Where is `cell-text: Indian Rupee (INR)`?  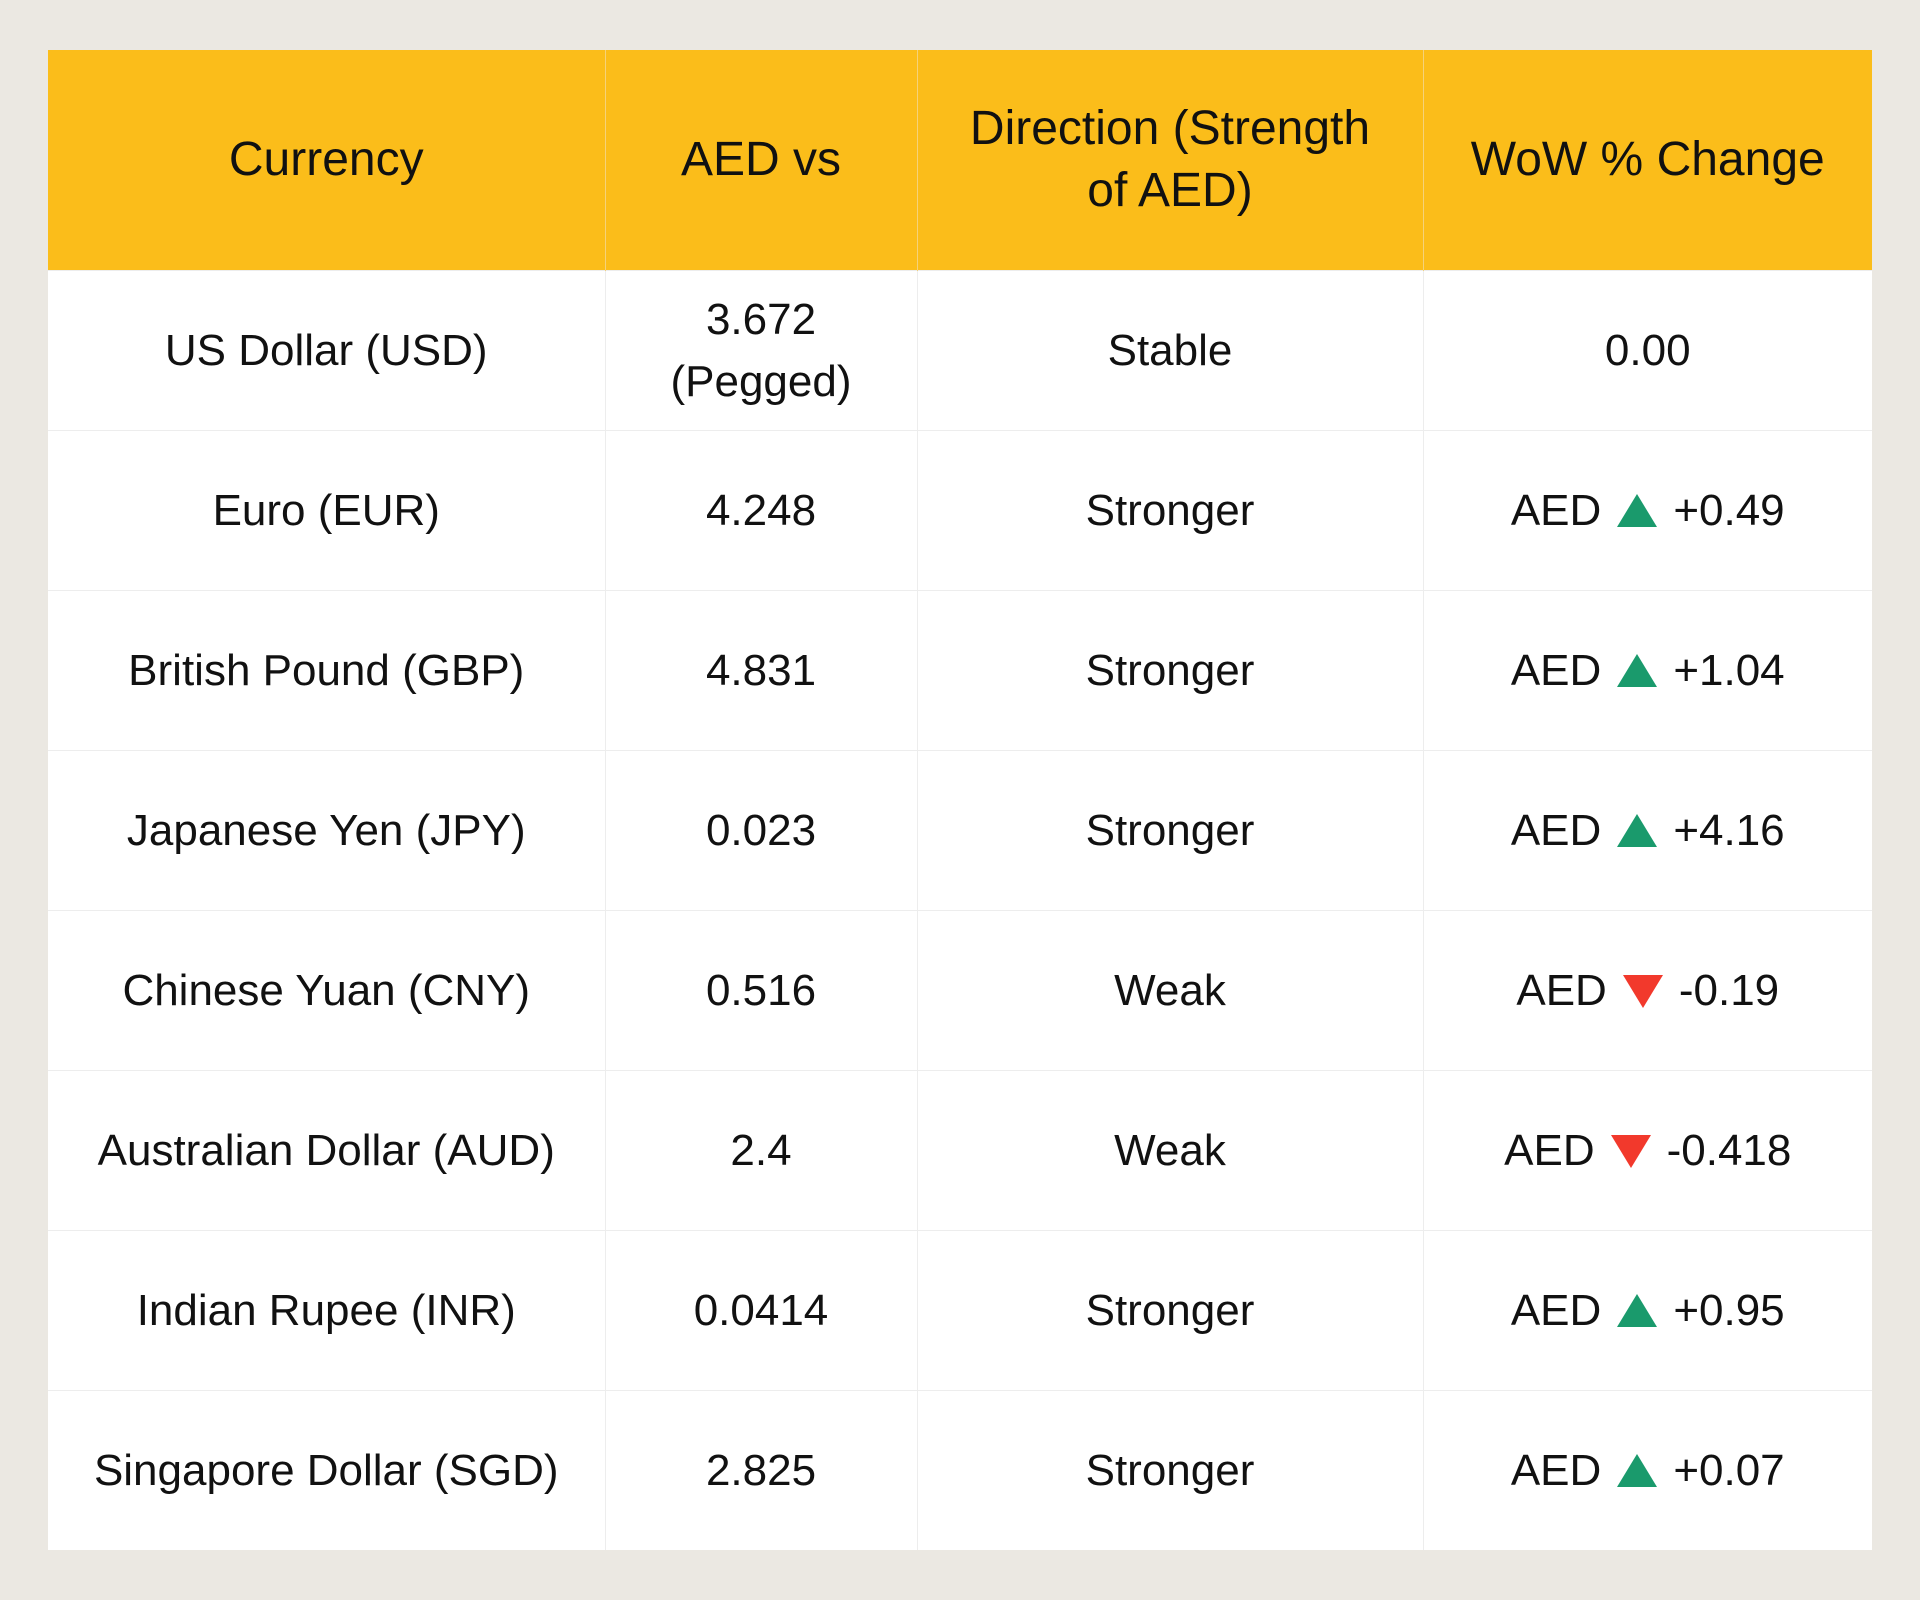 cell-text: Indian Rupee (INR) is located at coordinates (326, 1310).